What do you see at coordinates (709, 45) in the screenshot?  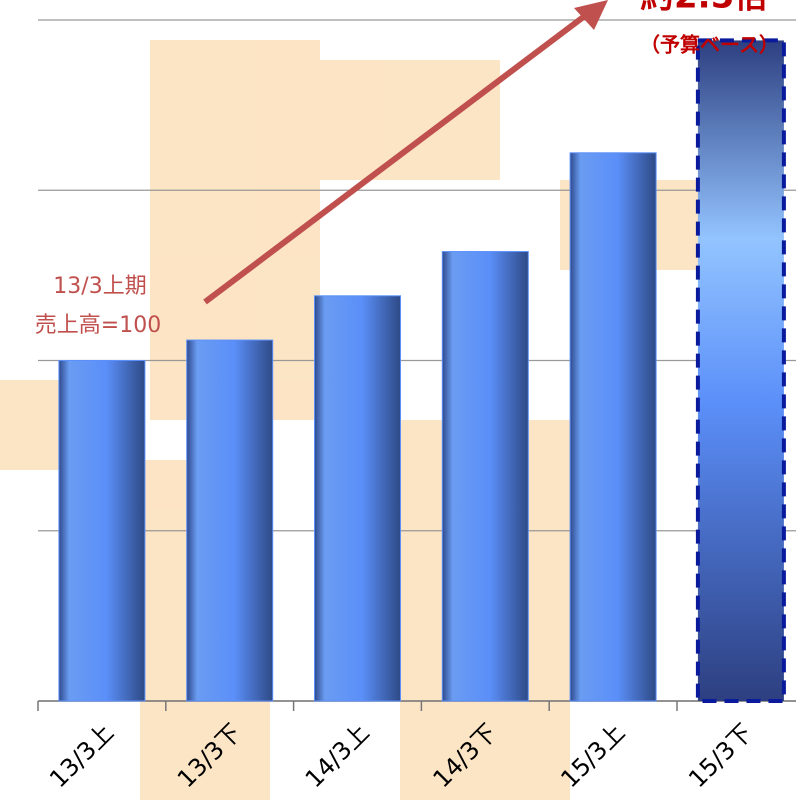 I see `callout-sub: （予算ベース）` at bounding box center [709, 45].